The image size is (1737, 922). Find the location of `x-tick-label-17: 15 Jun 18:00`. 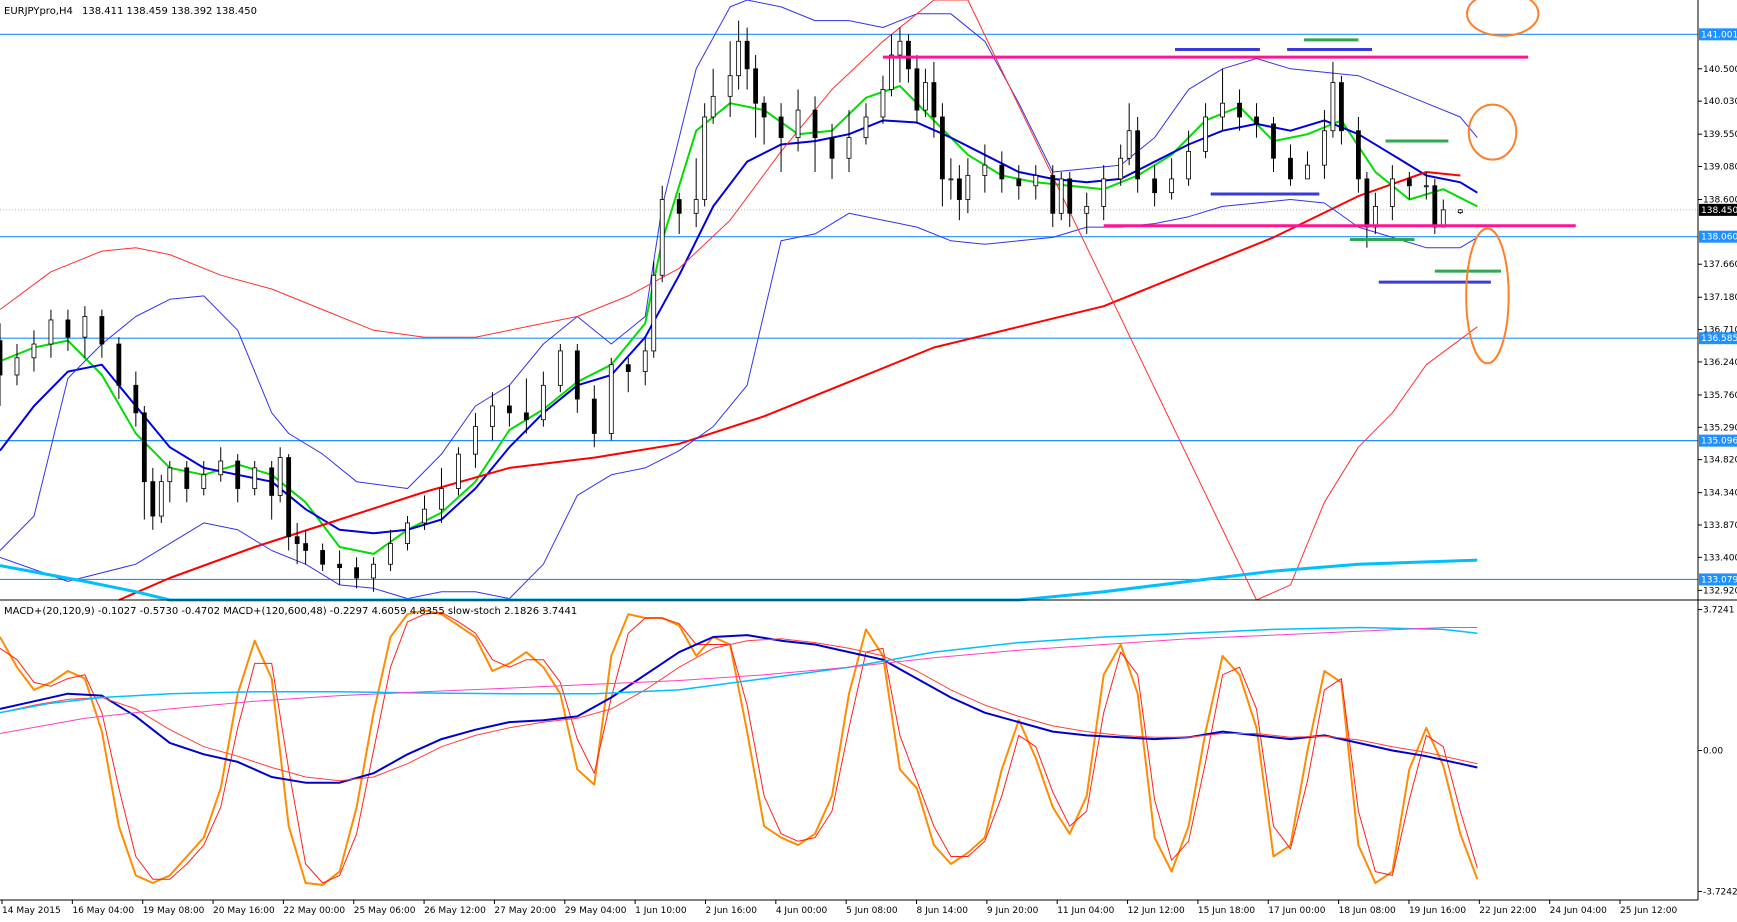

x-tick-label-17: 15 Jun 18:00 is located at coordinates (1226, 911).